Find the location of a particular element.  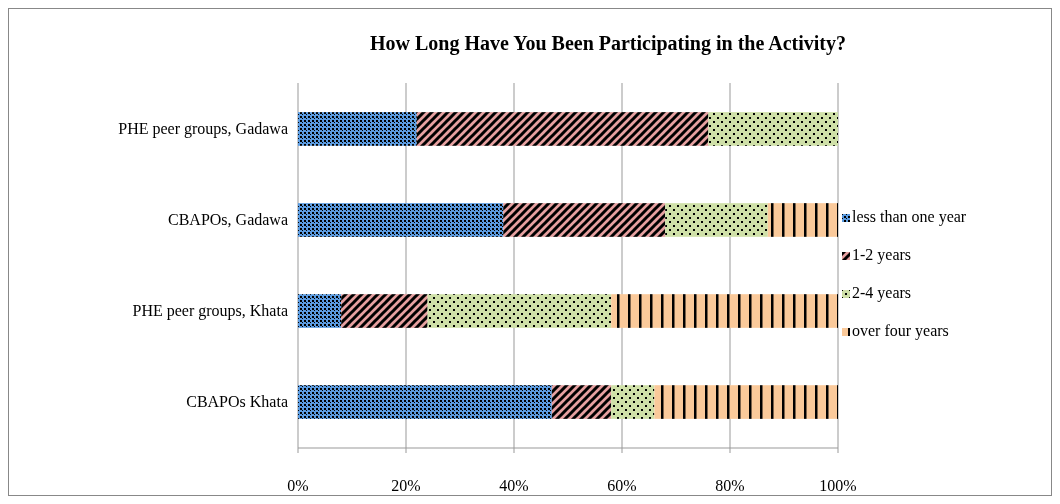

y-tick-label: CBAPOs Khata is located at coordinates (237, 402).